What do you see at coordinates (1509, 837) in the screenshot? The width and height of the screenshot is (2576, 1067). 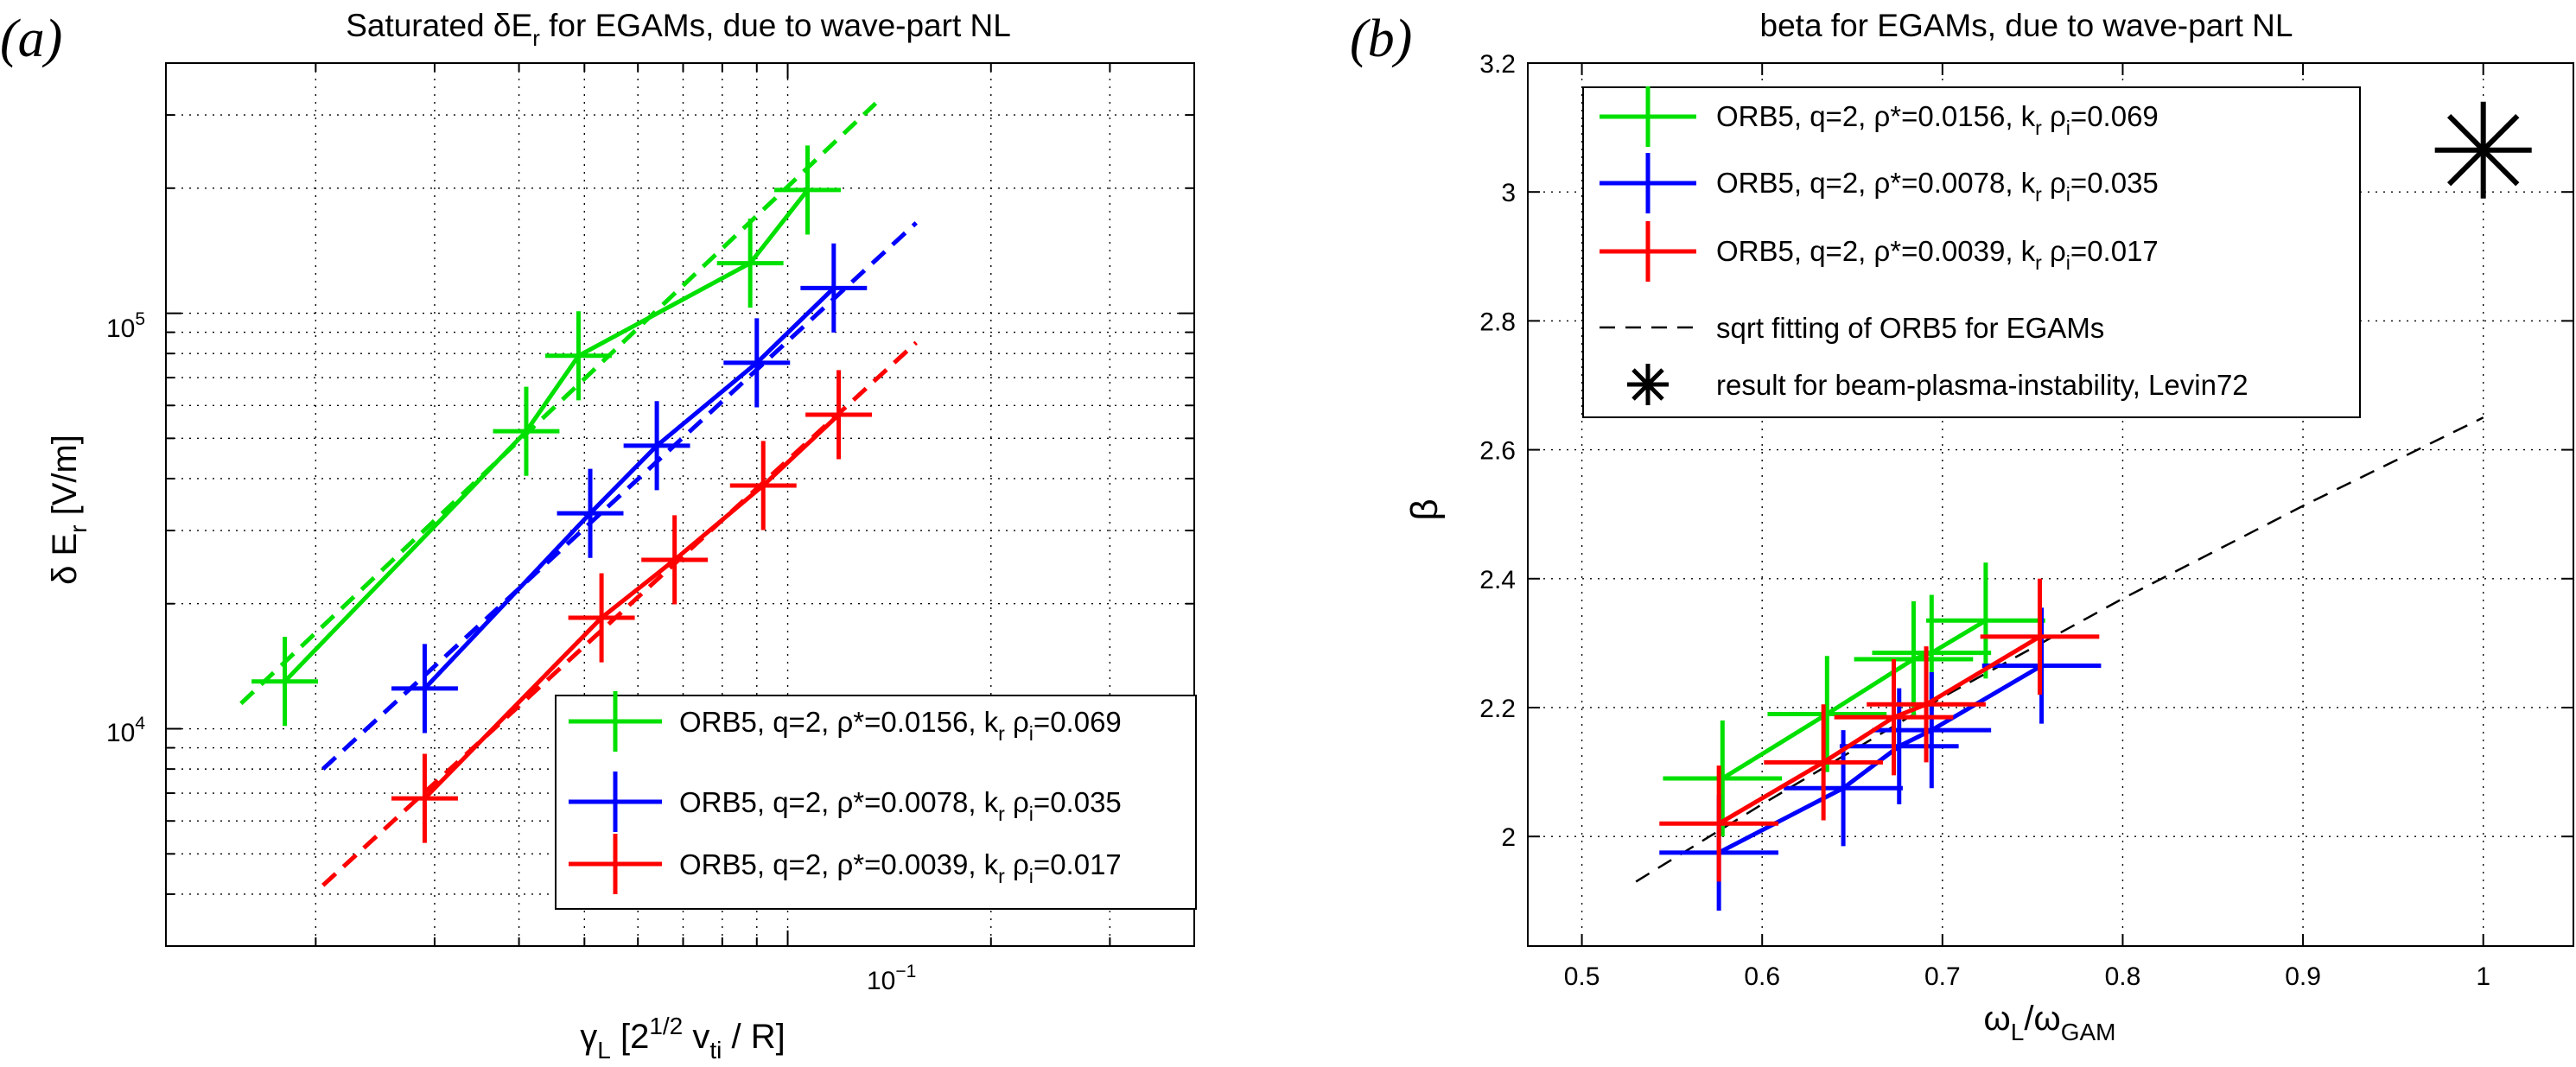 I see `y-tick-label: 2` at bounding box center [1509, 837].